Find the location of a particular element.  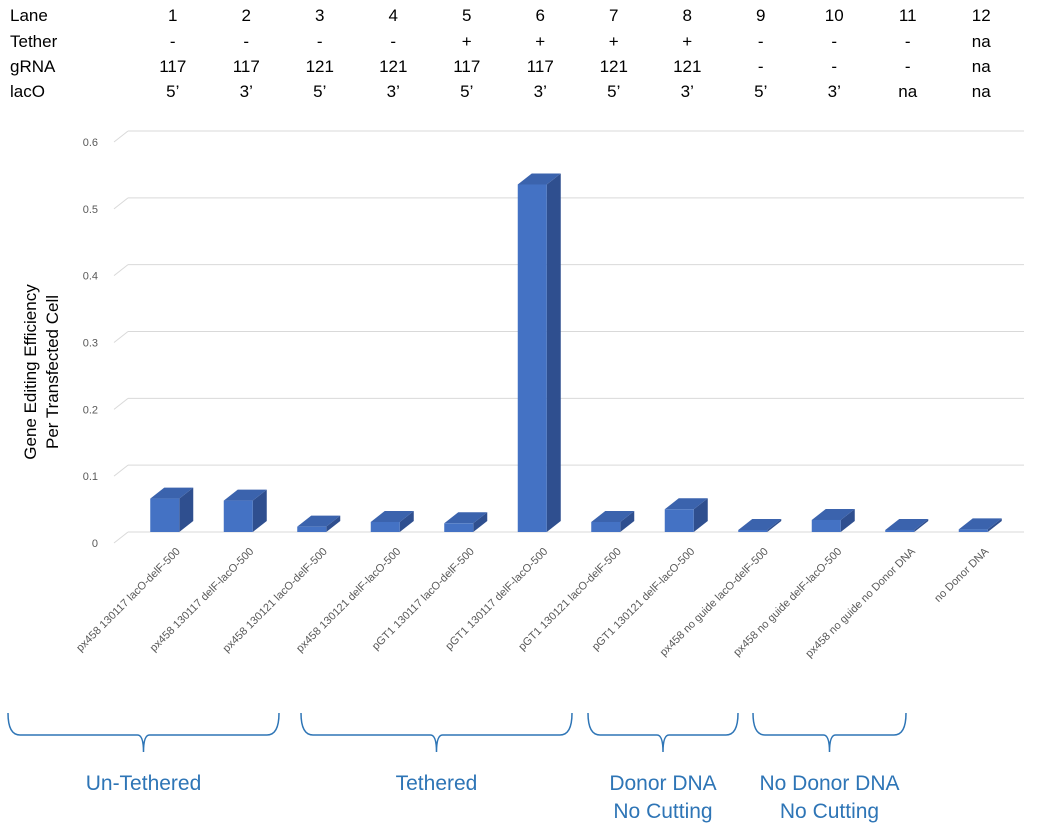

info-cell: 1 is located at coordinates (173, 15).